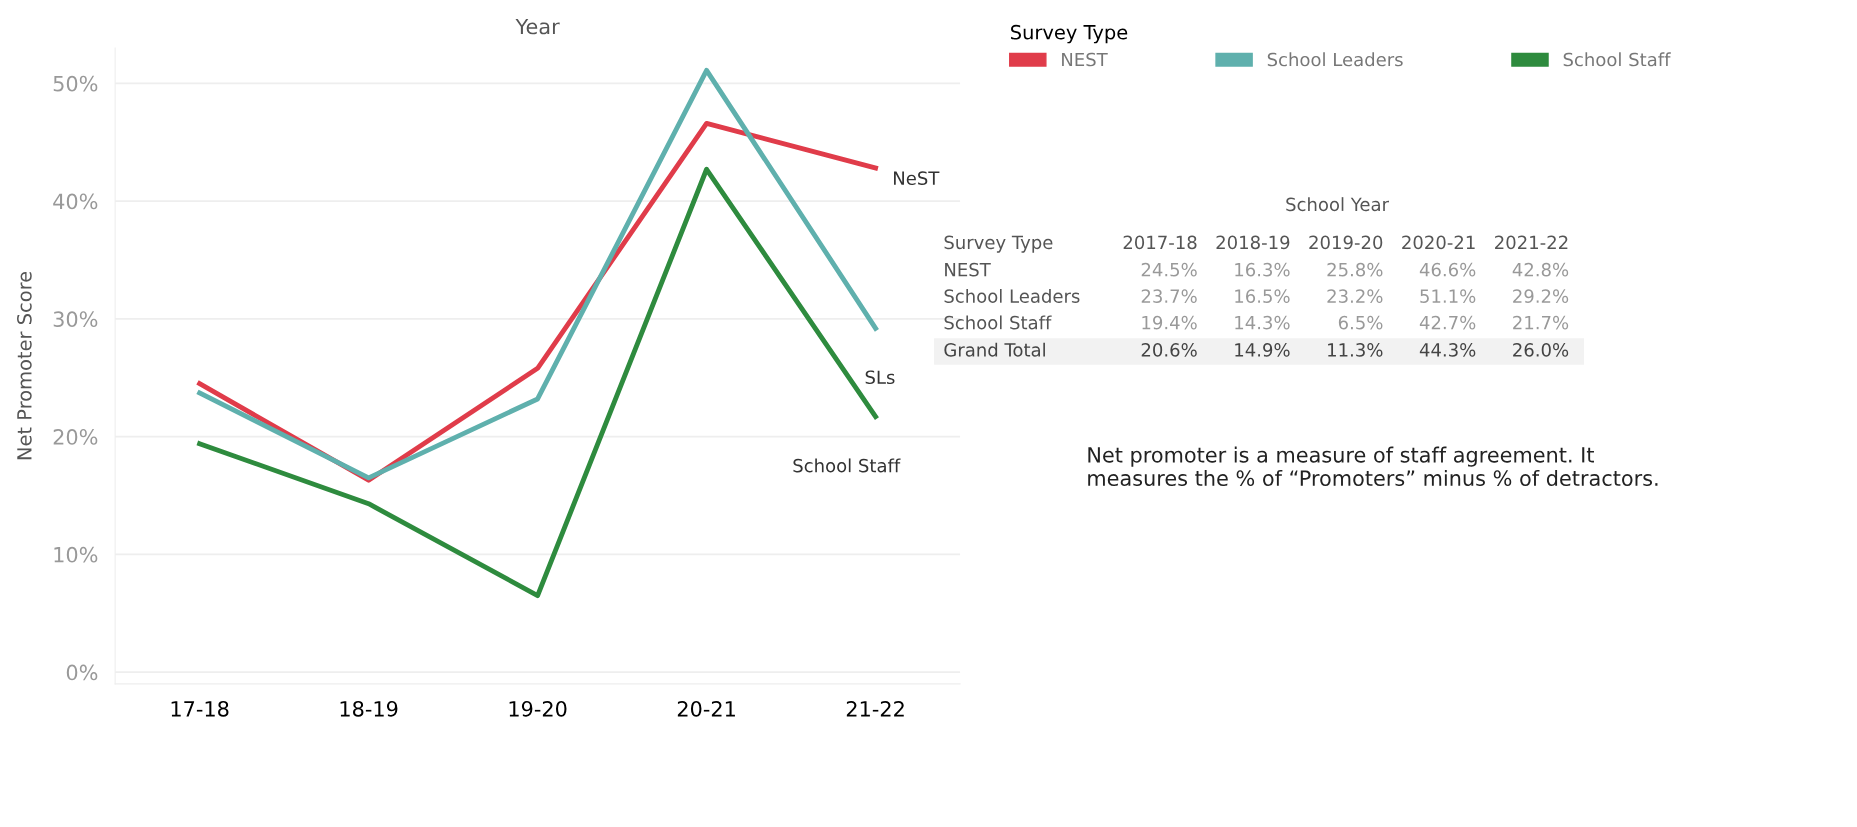 This screenshot has height=827, width=1857. I want to click on x-tick-label: 19-20, so click(538, 708).